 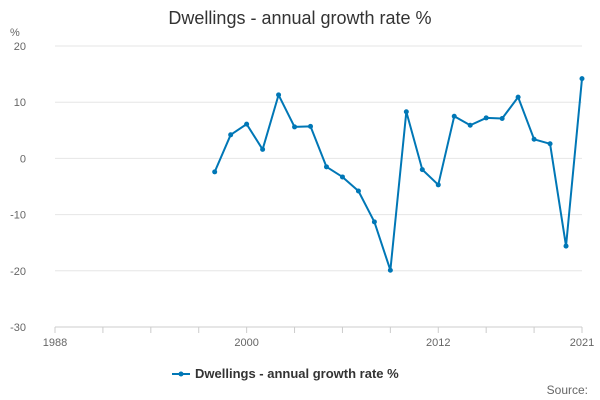 I want to click on legend: Dwellings - annual growth rate %, so click(x=285, y=373).